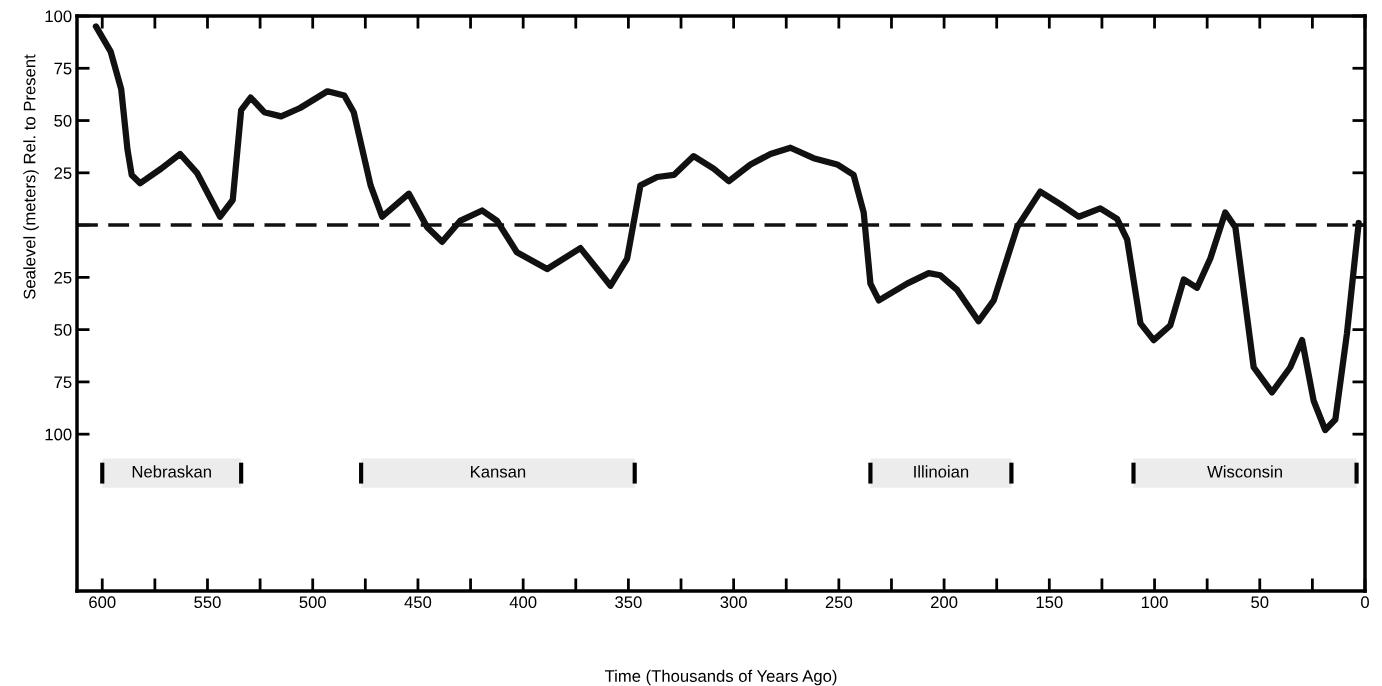  What do you see at coordinates (102, 602) in the screenshot?
I see `x-tick-label: 600` at bounding box center [102, 602].